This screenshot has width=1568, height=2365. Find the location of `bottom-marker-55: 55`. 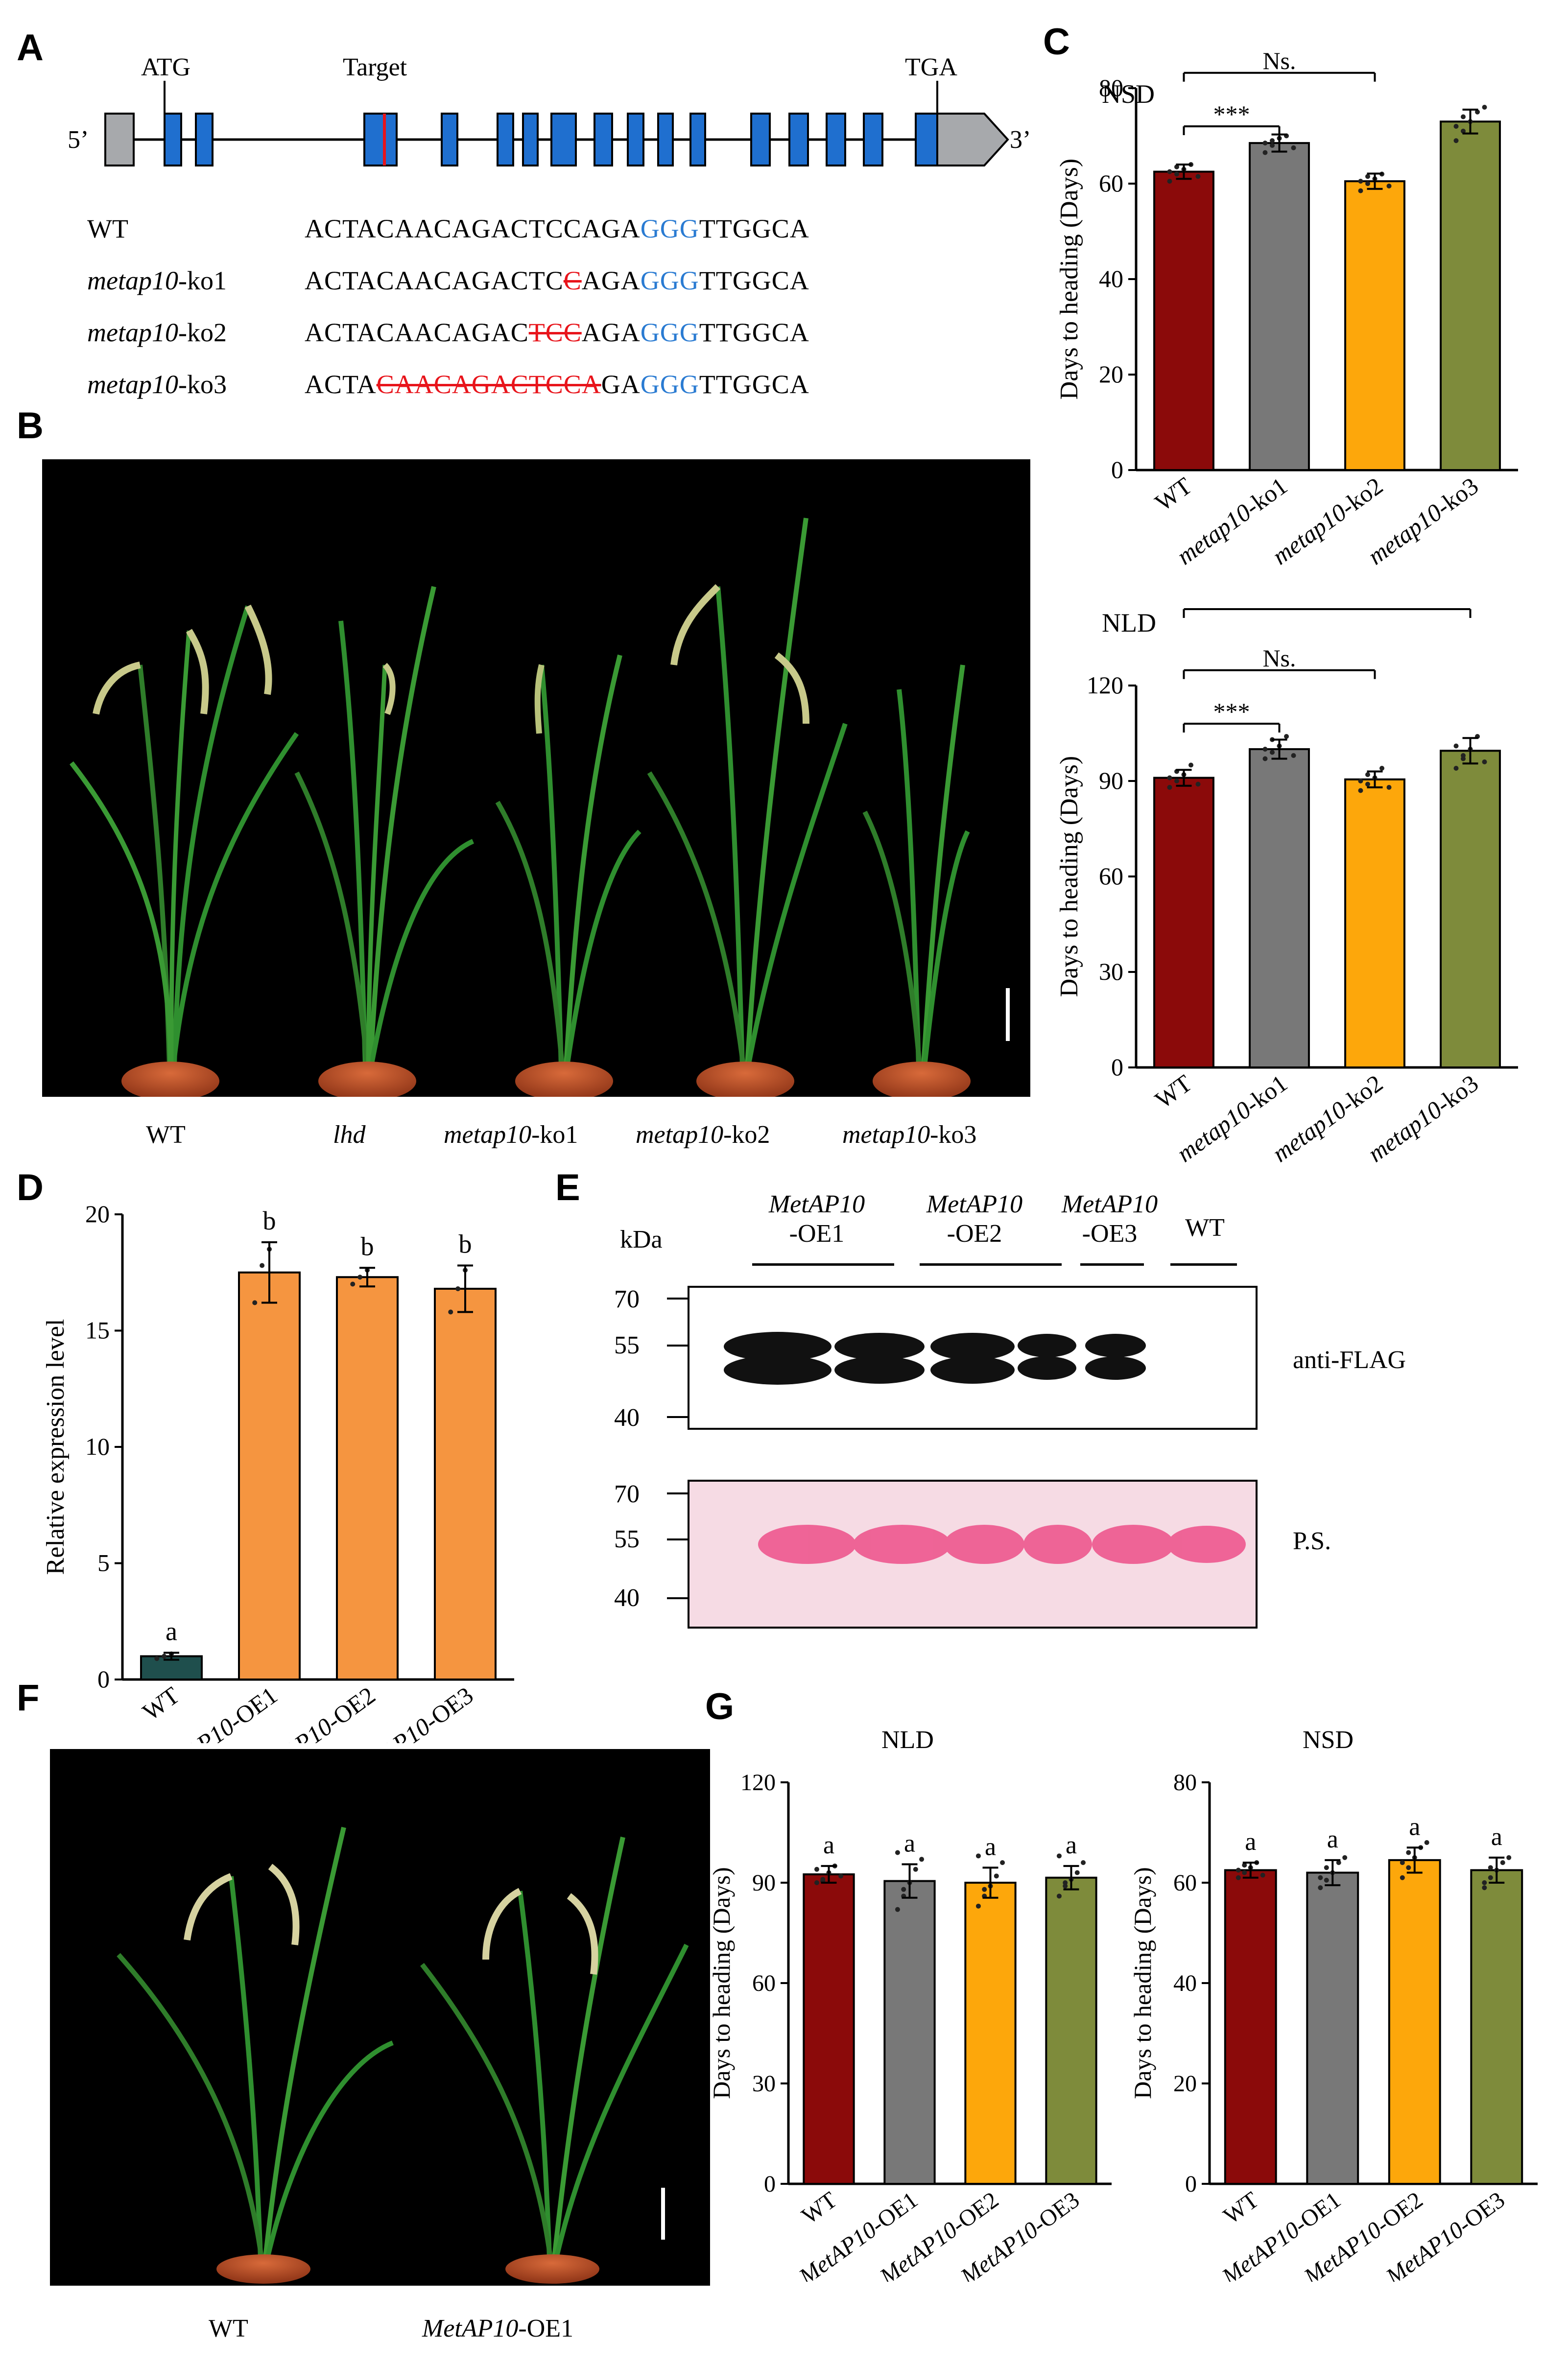

bottom-marker-55: 55 is located at coordinates (627, 1539).